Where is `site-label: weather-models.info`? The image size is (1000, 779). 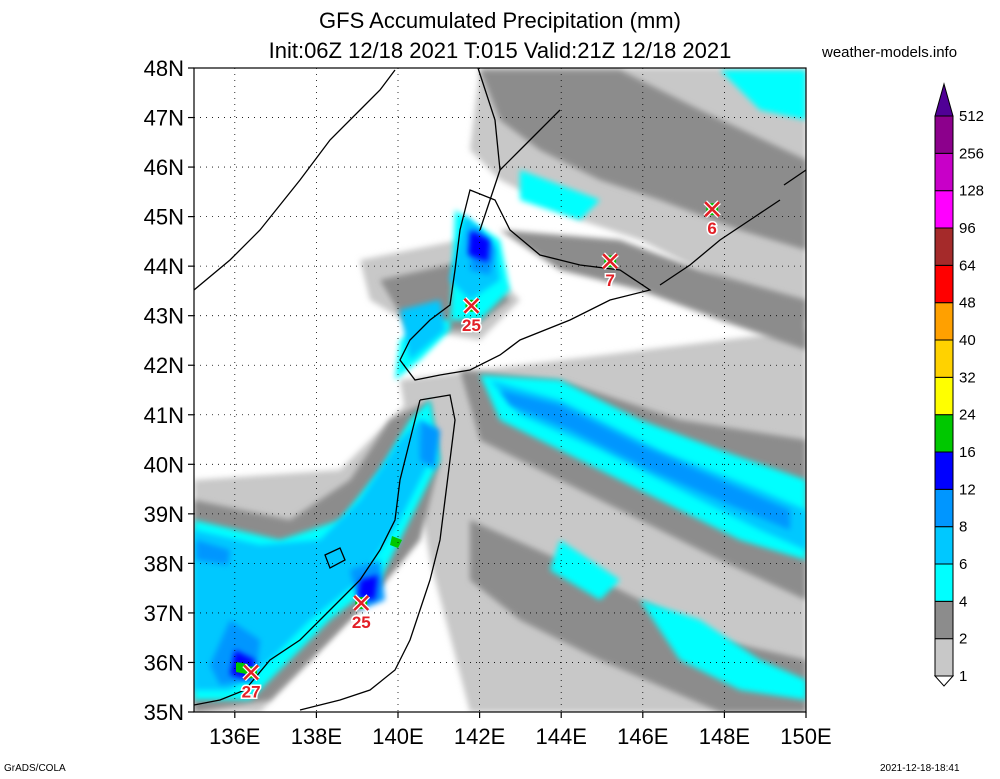 site-label: weather-models.info is located at coordinates (890, 52).